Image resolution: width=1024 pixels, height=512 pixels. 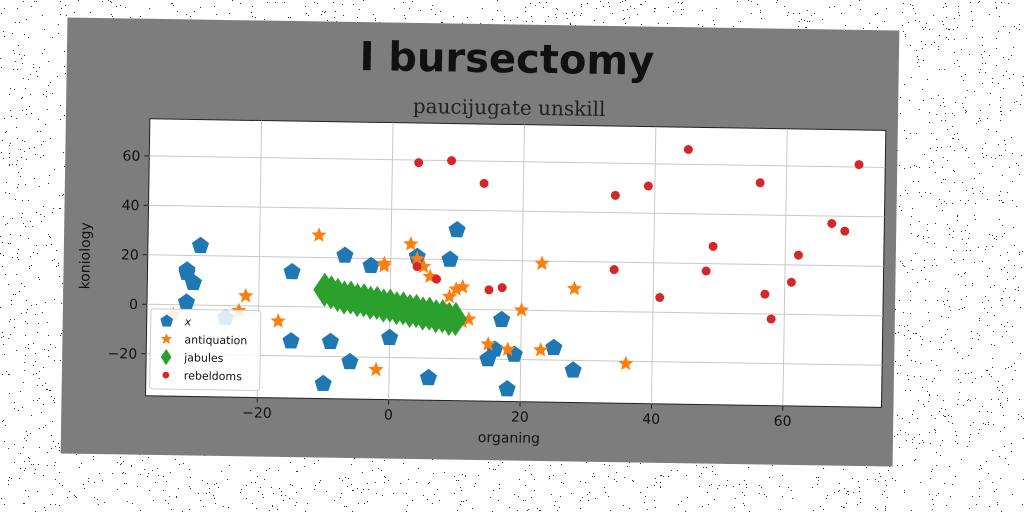 I want to click on legend-label: antiquation, so click(x=215, y=340).